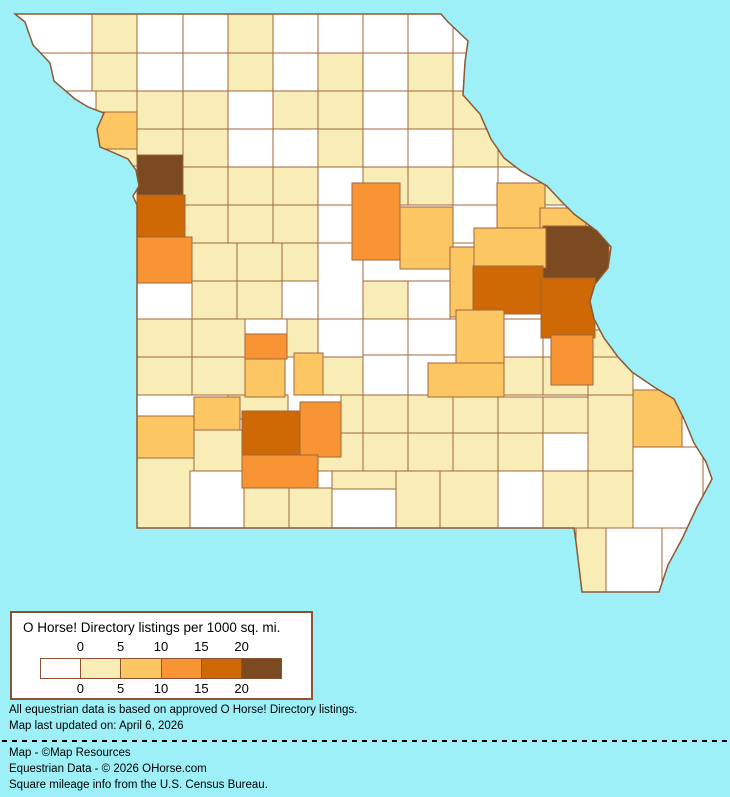 The width and height of the screenshot is (730, 797). I want to click on legend-tick-bottom: 5, so click(121, 688).